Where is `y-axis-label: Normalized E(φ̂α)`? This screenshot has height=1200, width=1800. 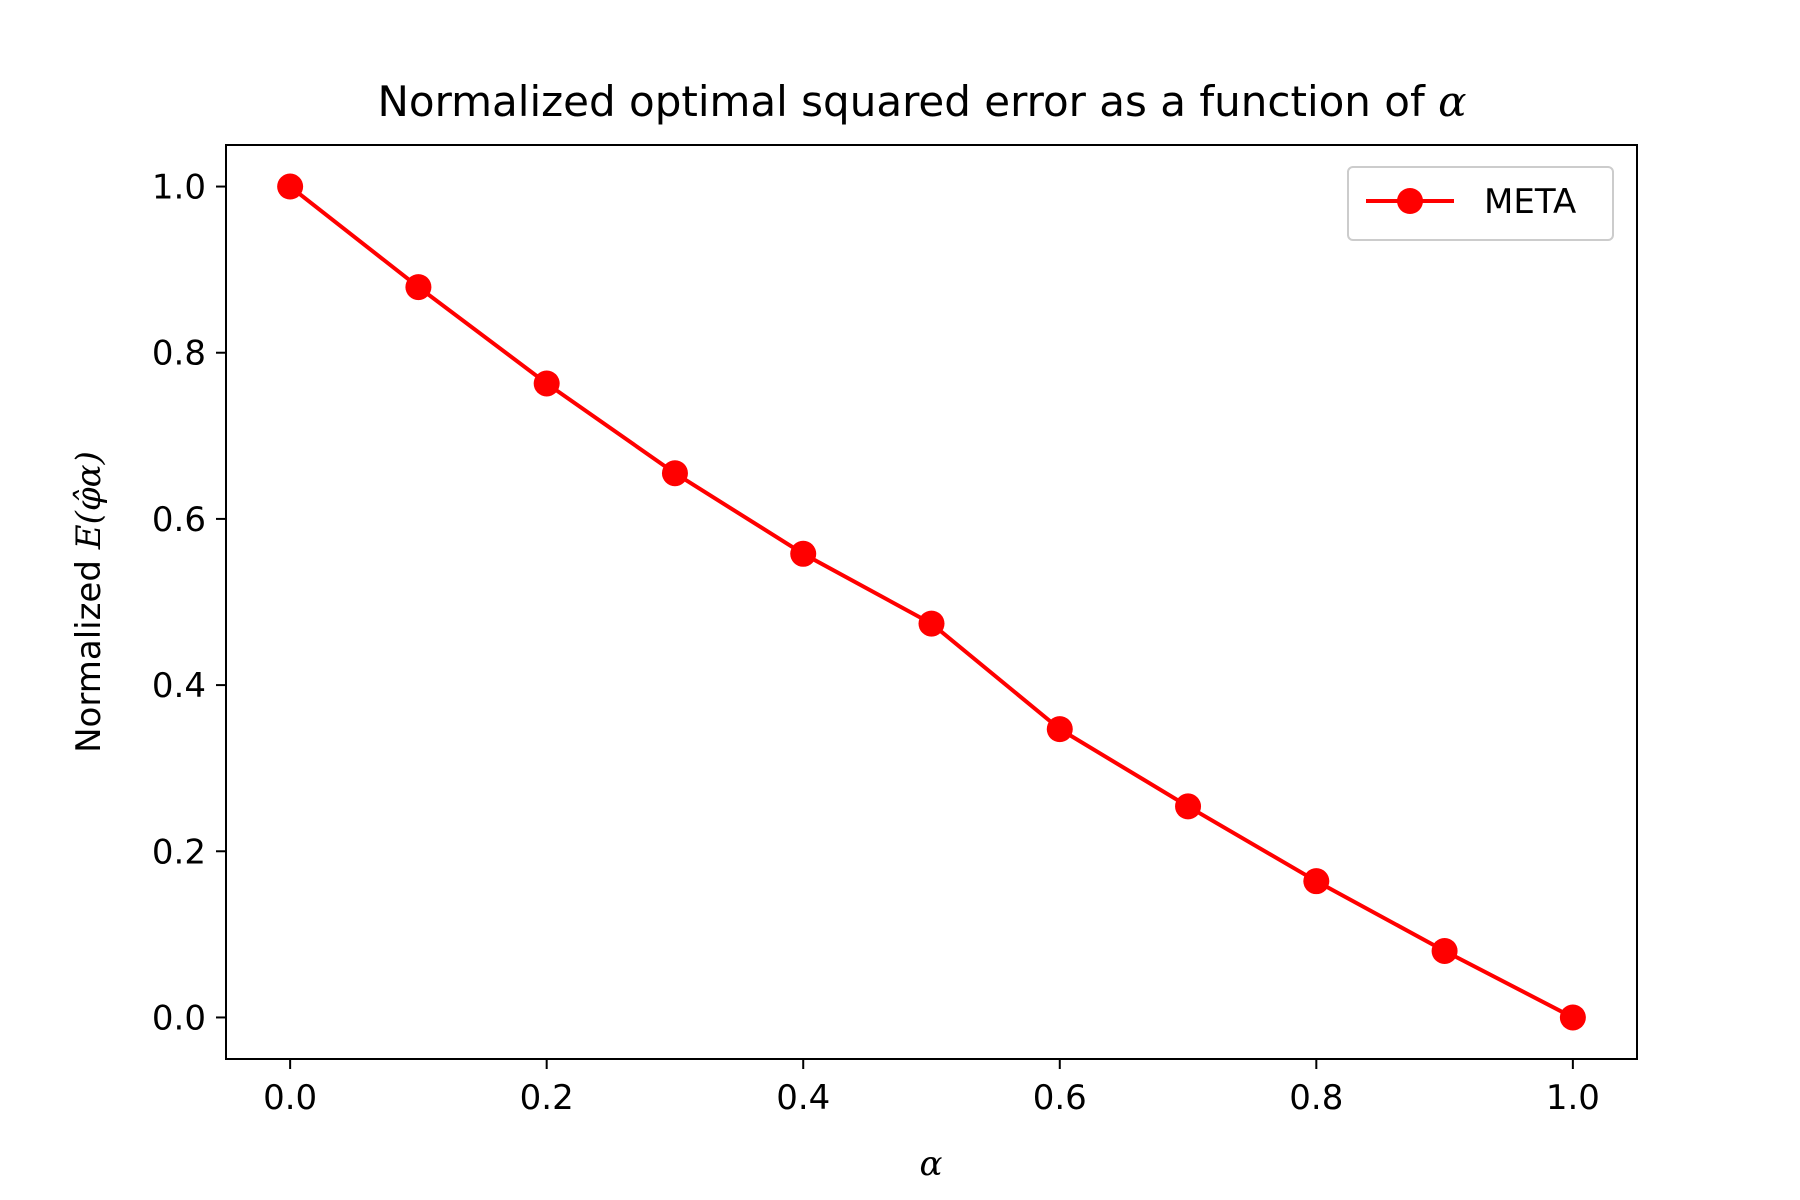 y-axis-label: Normalized E(φ̂α) is located at coordinates (89, 602).